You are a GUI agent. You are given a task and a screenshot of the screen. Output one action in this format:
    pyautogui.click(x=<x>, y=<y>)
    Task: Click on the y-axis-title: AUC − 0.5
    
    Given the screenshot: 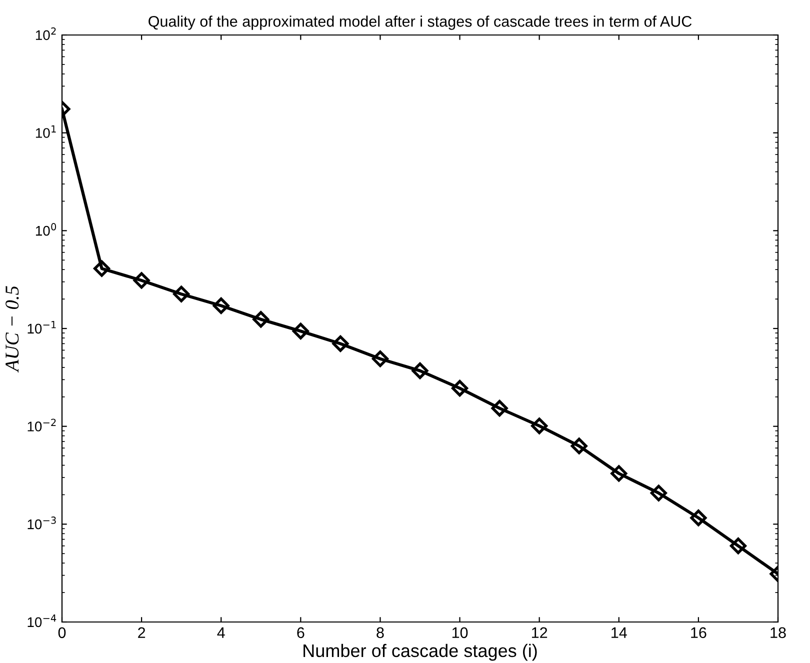 What is the action you would take?
    pyautogui.click(x=12, y=329)
    